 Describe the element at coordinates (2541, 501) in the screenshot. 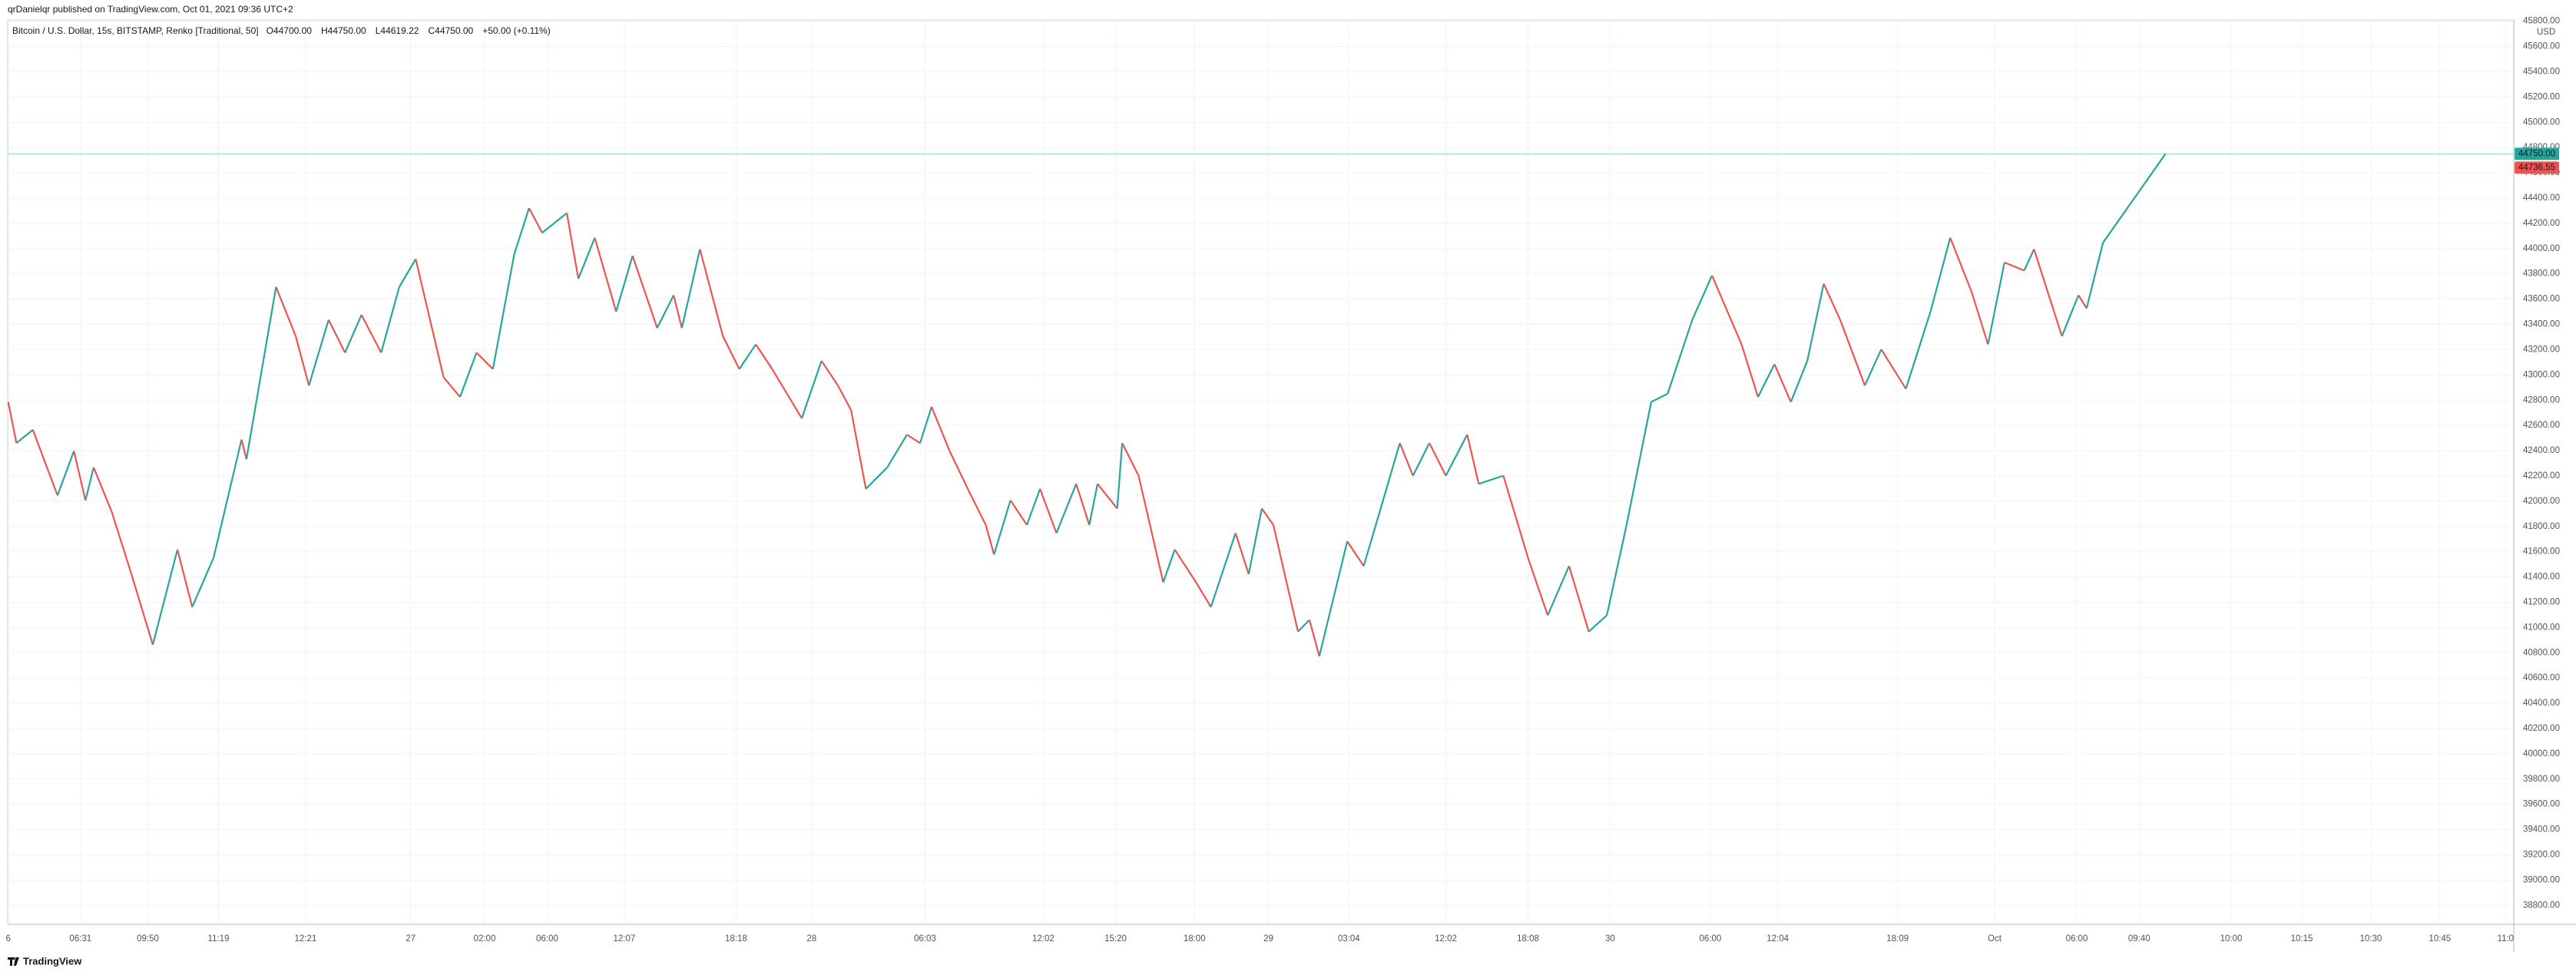

I see `y-tick-label: 42000.00` at that location.